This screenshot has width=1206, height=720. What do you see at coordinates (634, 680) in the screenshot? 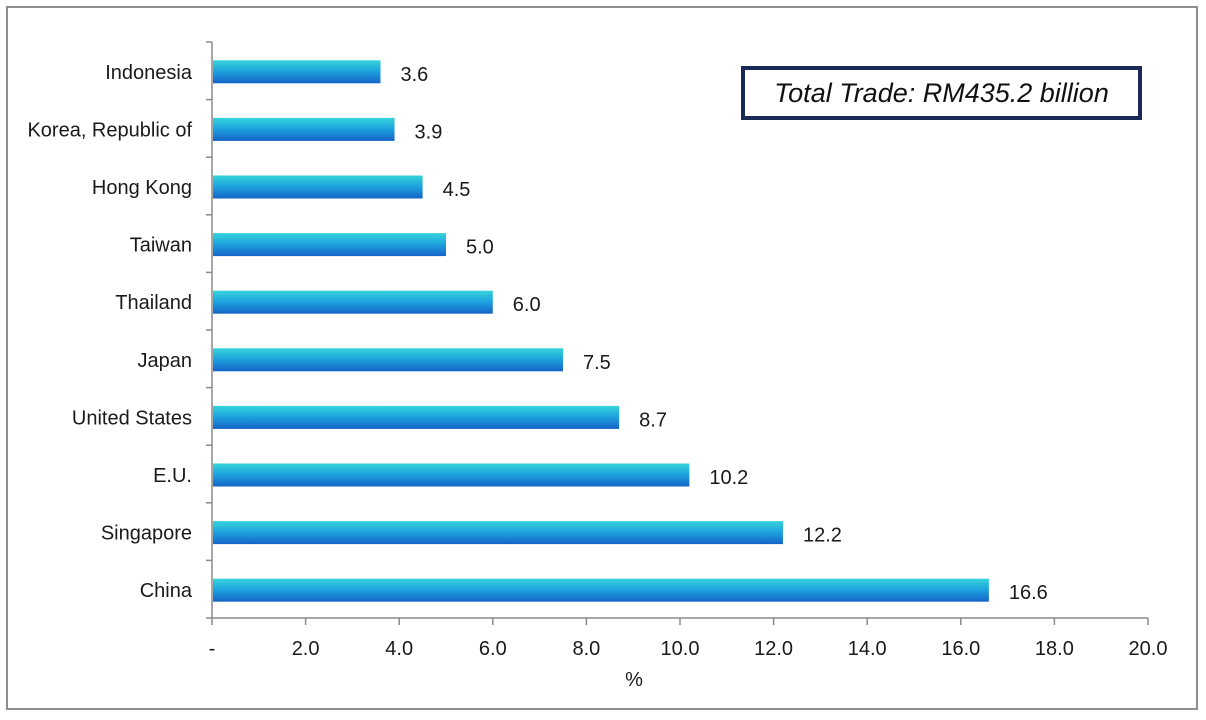
I see `x-axis-title: %` at bounding box center [634, 680].